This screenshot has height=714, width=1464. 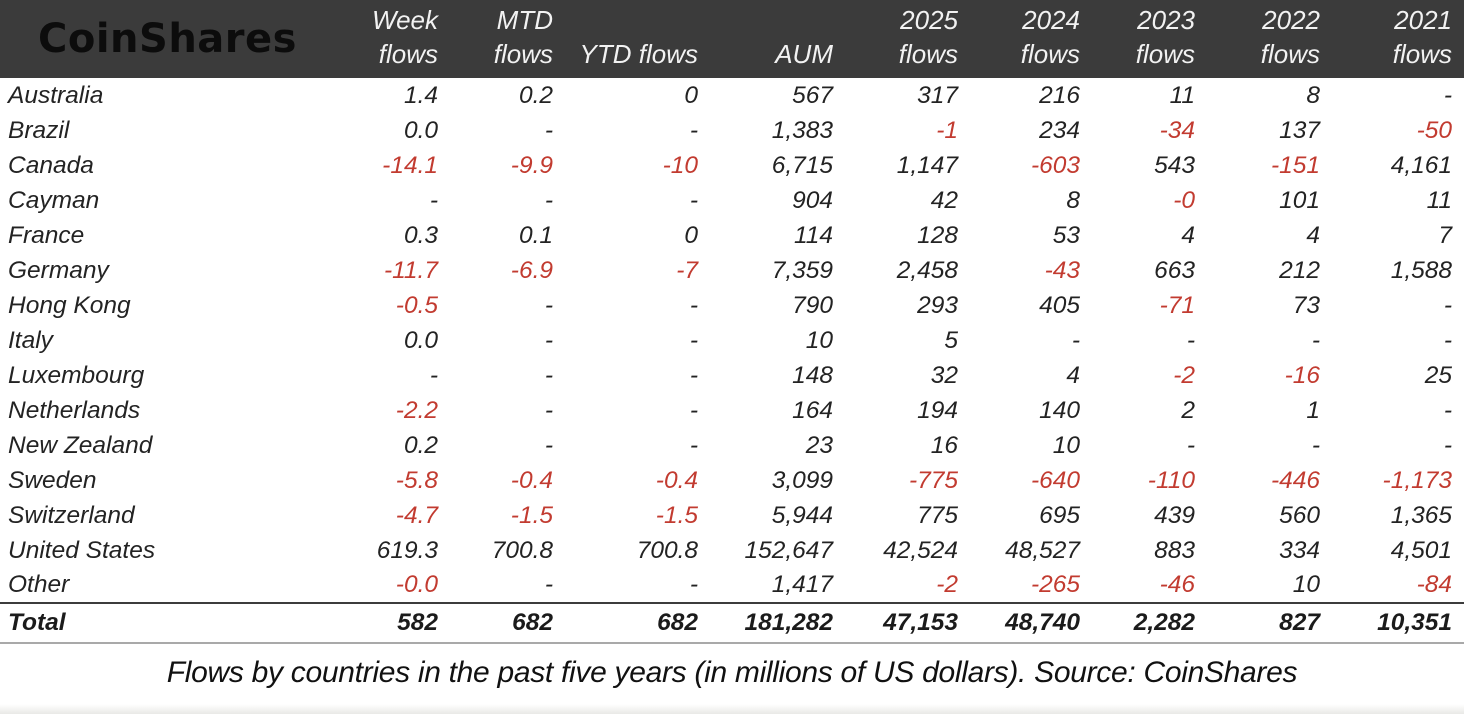 What do you see at coordinates (507, 39) in the screenshot?
I see `column-header-mtd: MTD flows` at bounding box center [507, 39].